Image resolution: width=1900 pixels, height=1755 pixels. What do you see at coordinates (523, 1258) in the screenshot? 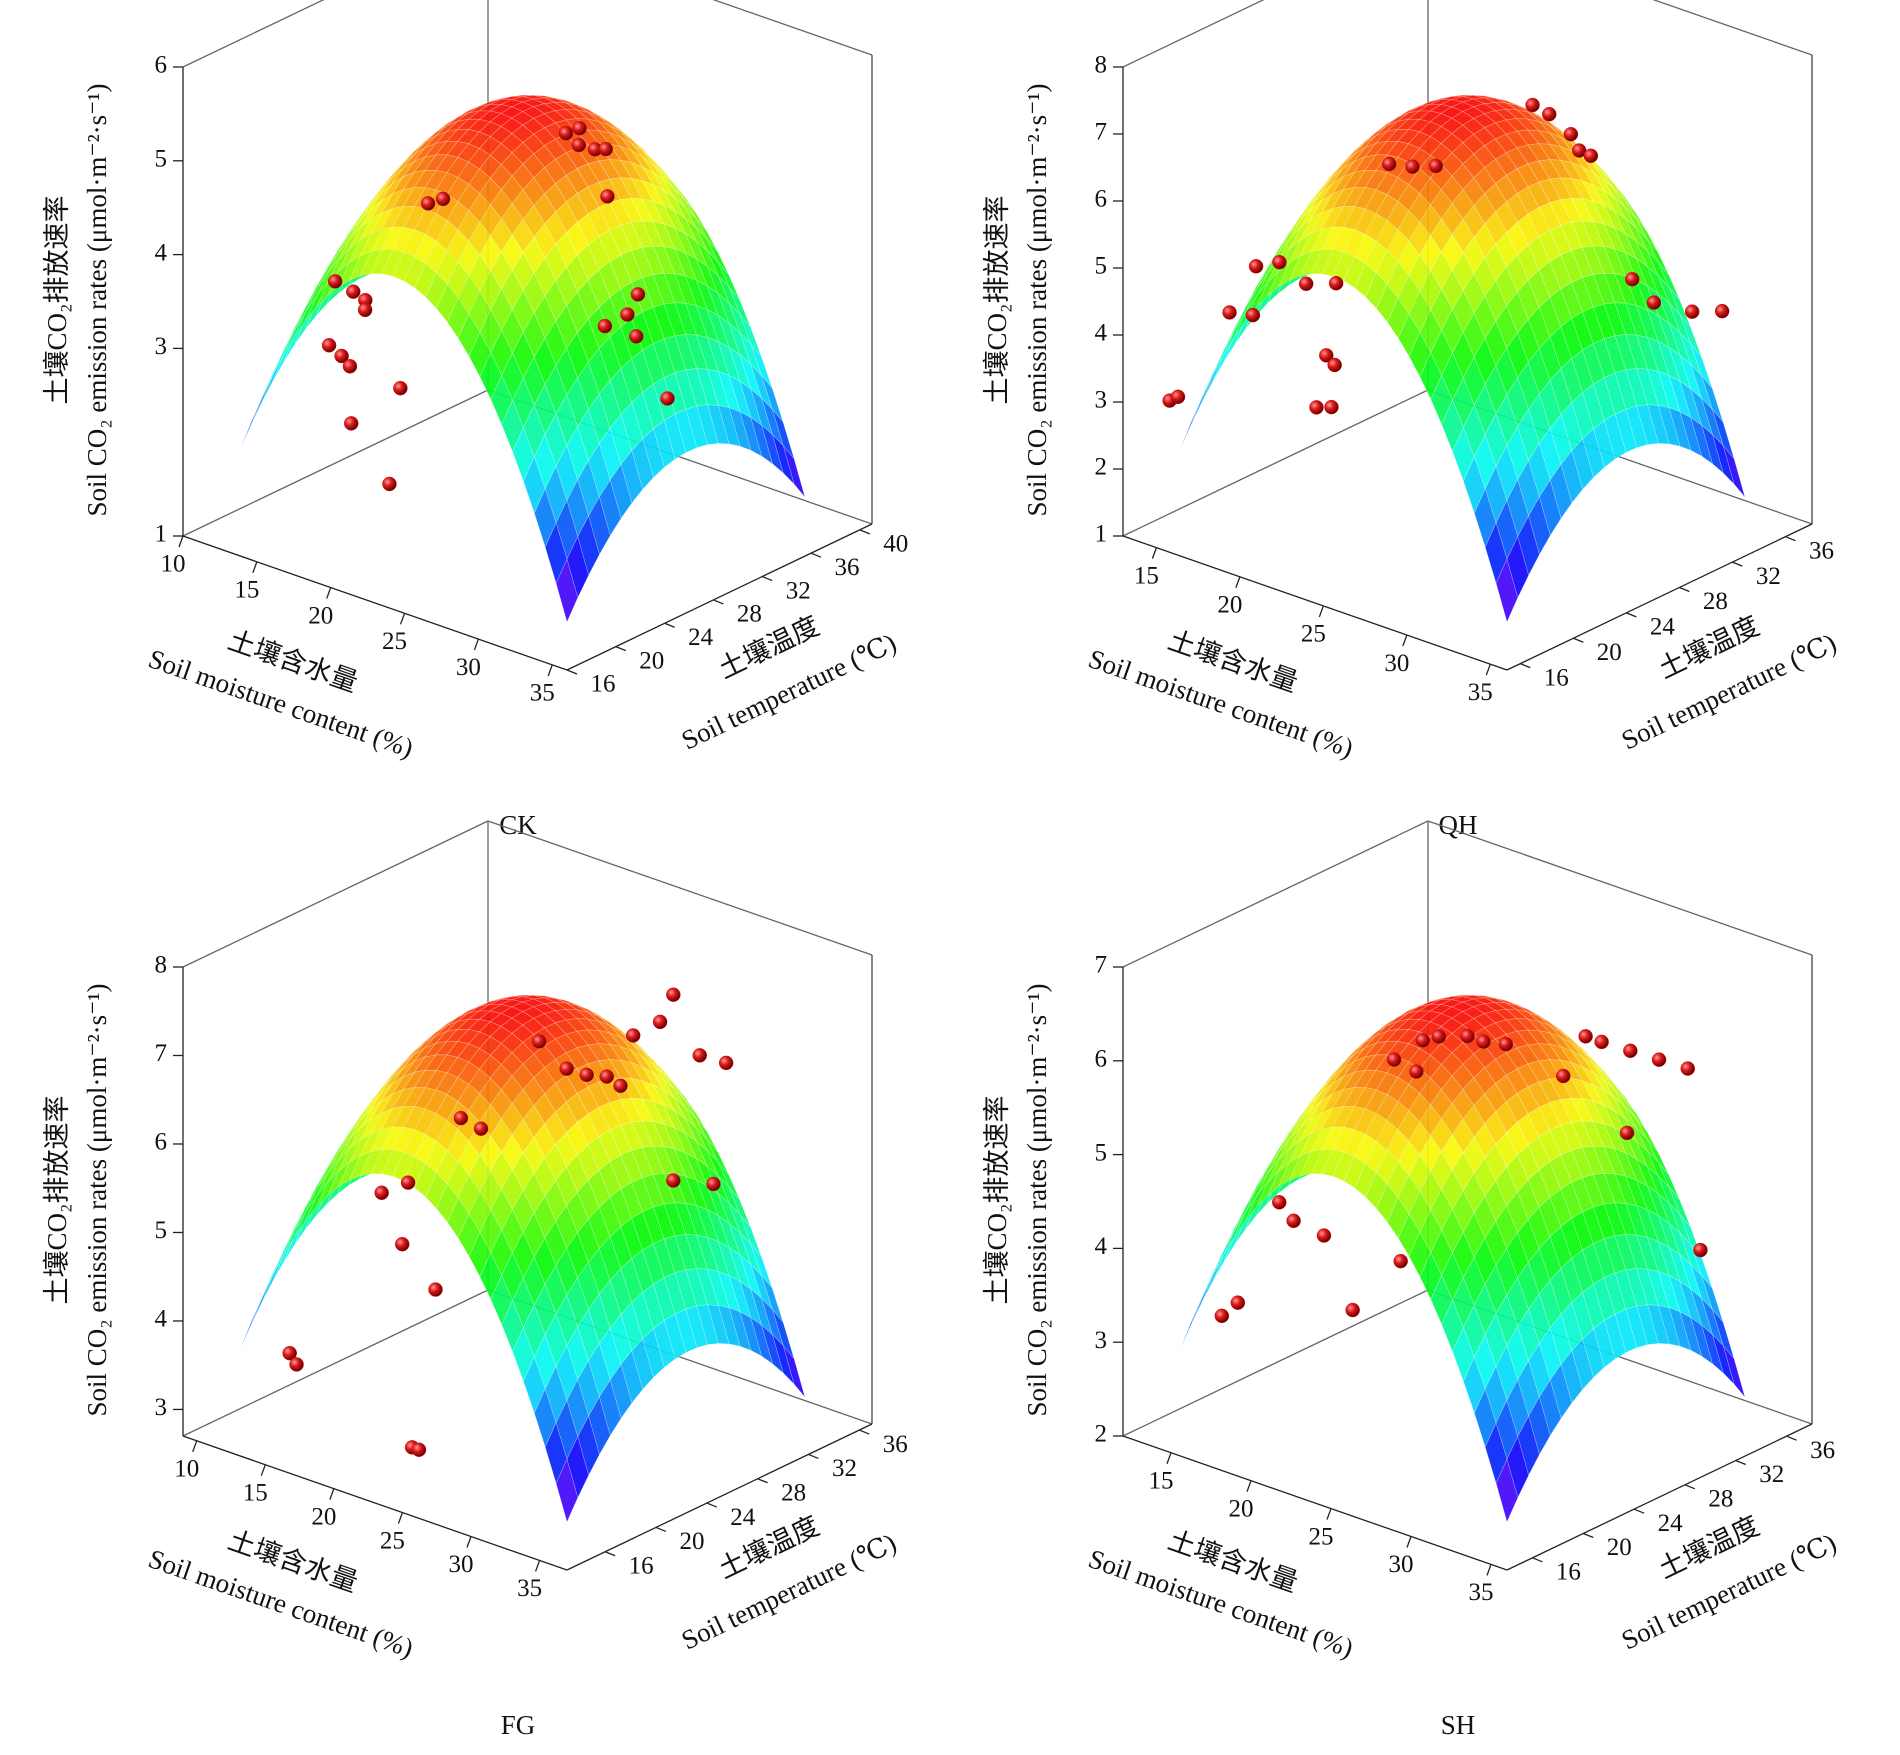
I see `surface` at bounding box center [523, 1258].